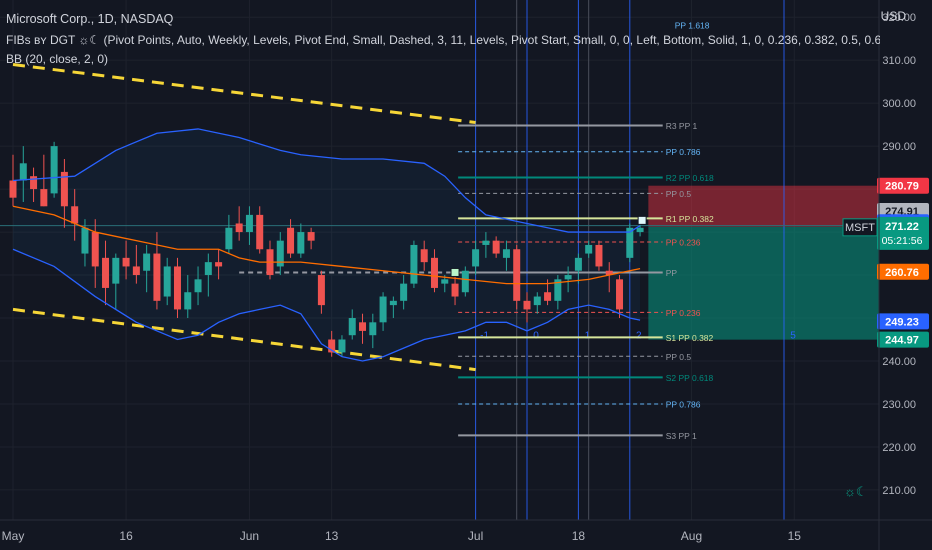 The image size is (932, 550). I want to click on pivot-level-label: PP 0.5, so click(679, 194).